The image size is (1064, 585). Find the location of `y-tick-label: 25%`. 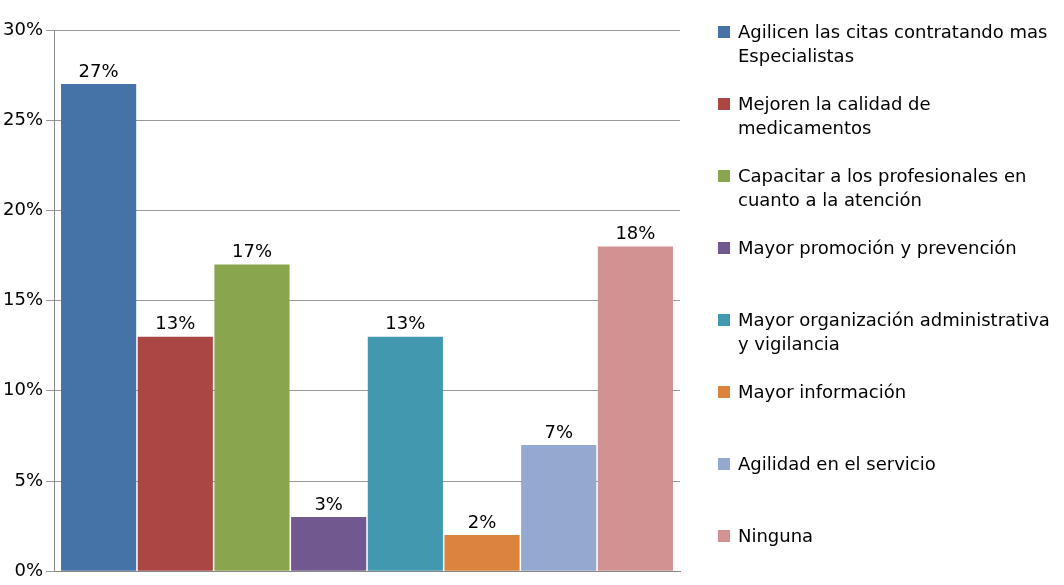

y-tick-label: 25% is located at coordinates (23, 118).